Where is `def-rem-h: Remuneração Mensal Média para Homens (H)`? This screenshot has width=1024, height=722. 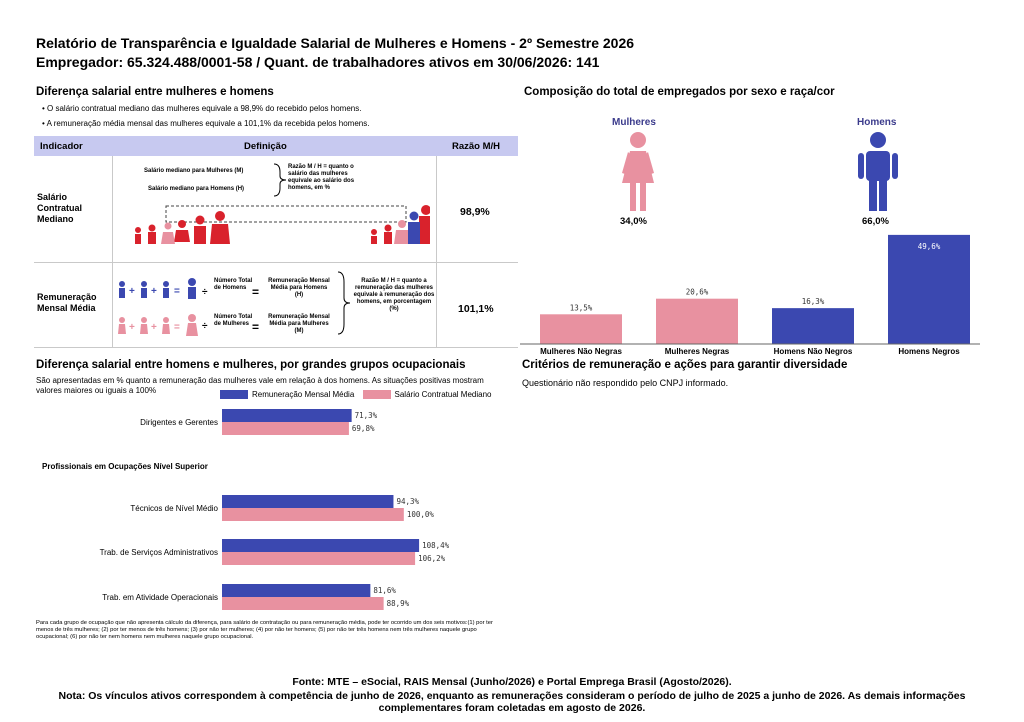
def-rem-h: Remuneração Mensal Média para Homens (H) is located at coordinates (299, 288).